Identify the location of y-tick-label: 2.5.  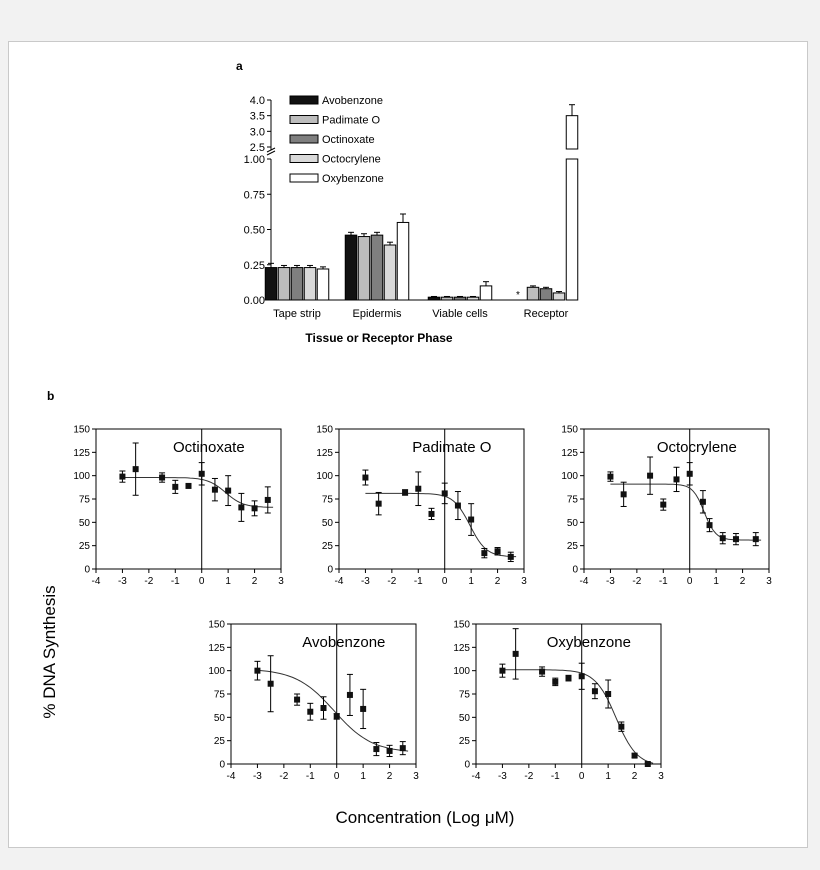
(257, 148).